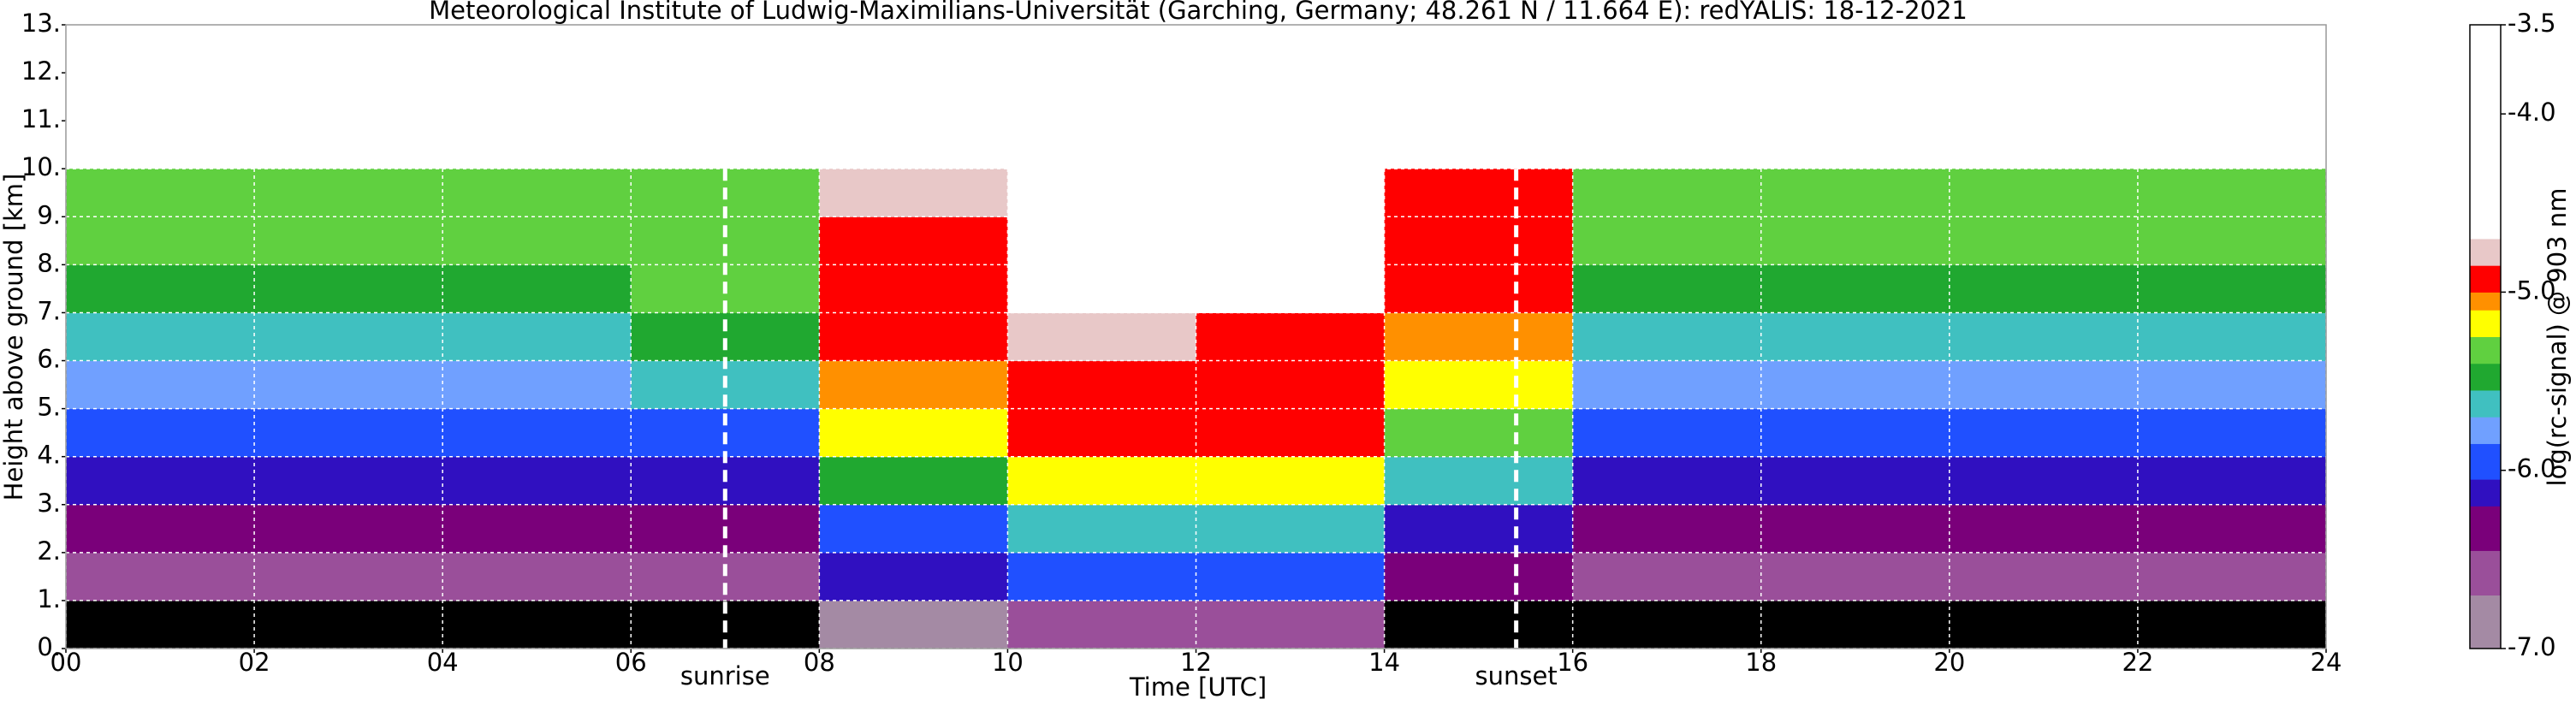  Describe the element at coordinates (725, 675) in the screenshot. I see `annotation-label: sunrise` at that location.